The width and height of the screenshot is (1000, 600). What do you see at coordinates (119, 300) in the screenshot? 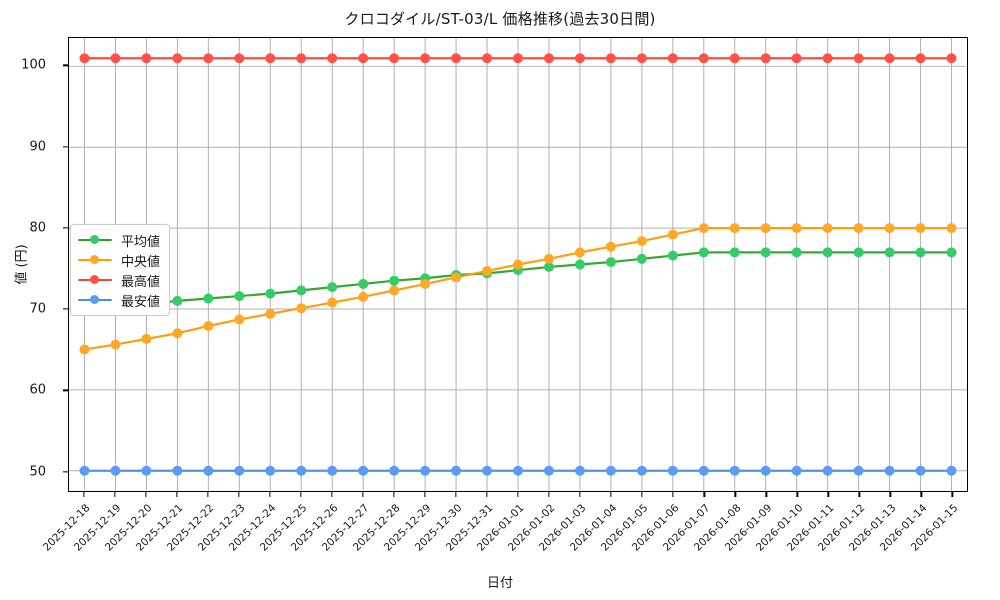
I see `legend-item-4: 最安値` at bounding box center [119, 300].